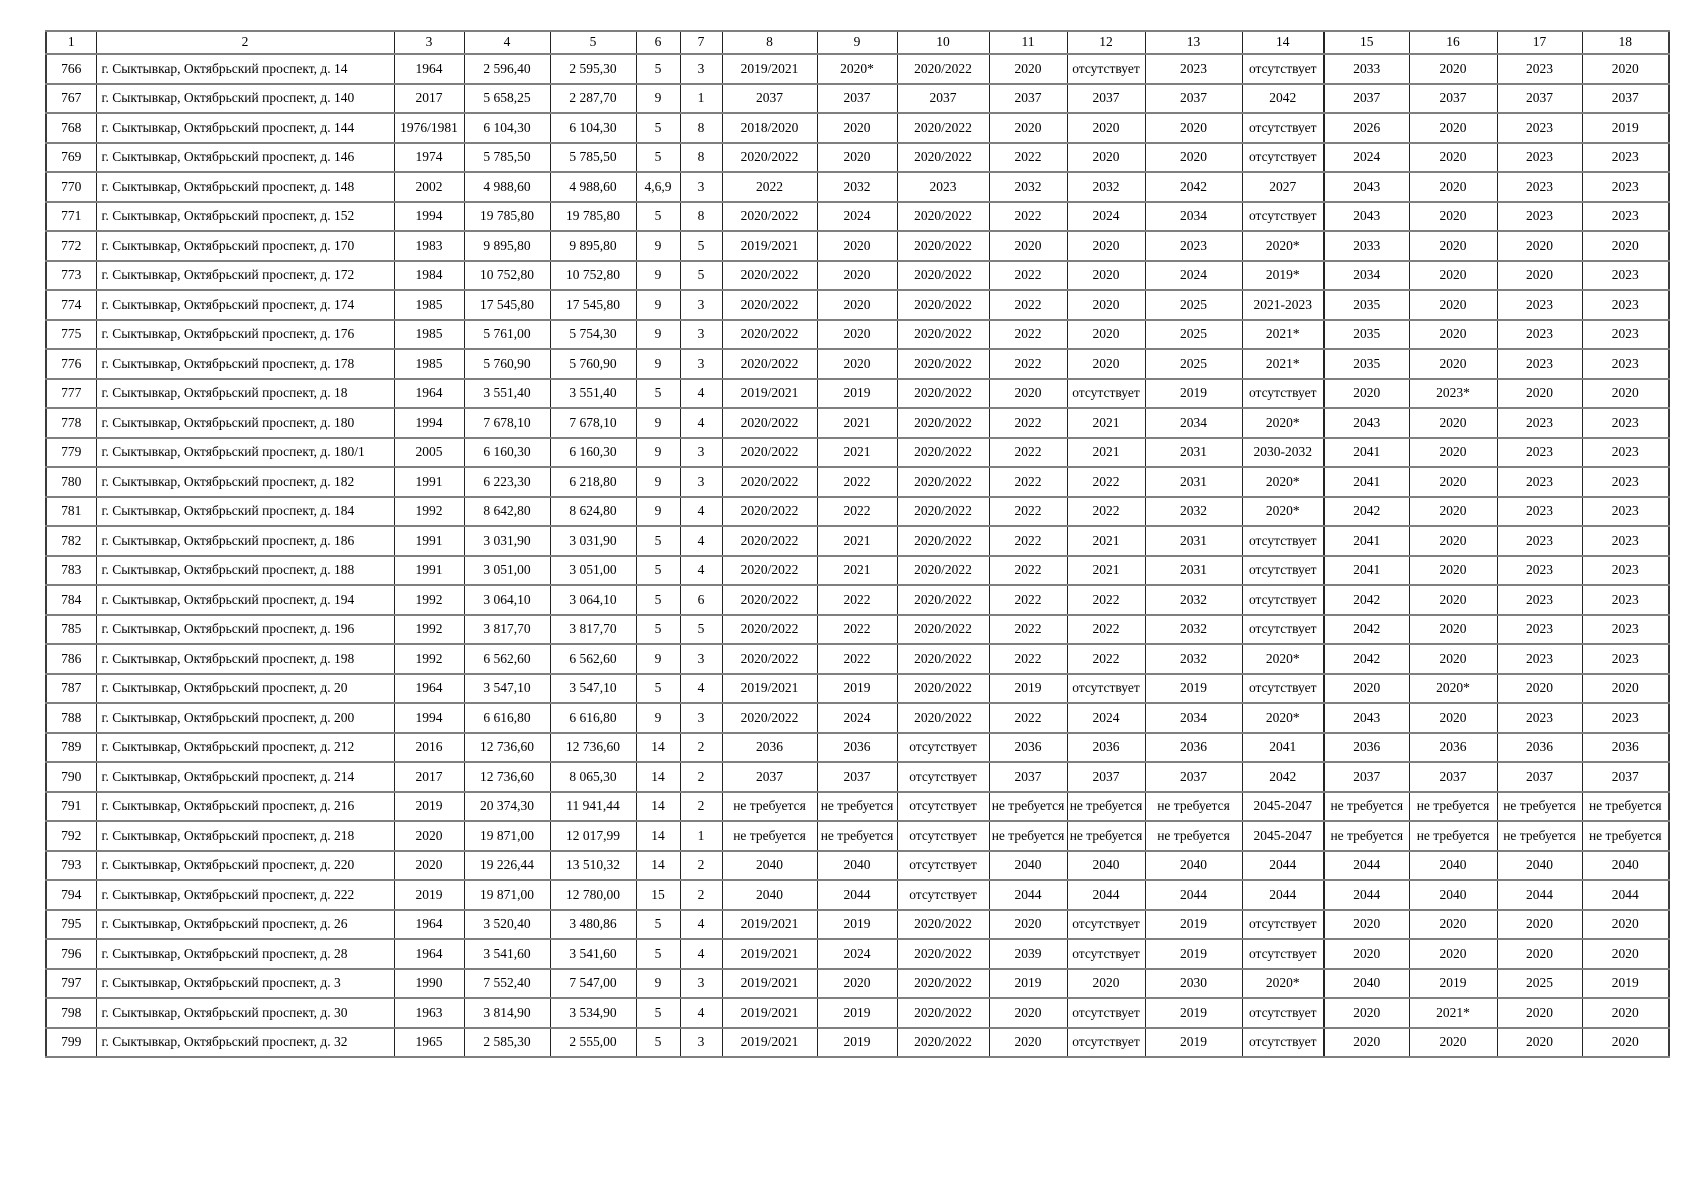  Describe the element at coordinates (507, 364) in the screenshot. I see `table-cell: 5 760,90` at that location.